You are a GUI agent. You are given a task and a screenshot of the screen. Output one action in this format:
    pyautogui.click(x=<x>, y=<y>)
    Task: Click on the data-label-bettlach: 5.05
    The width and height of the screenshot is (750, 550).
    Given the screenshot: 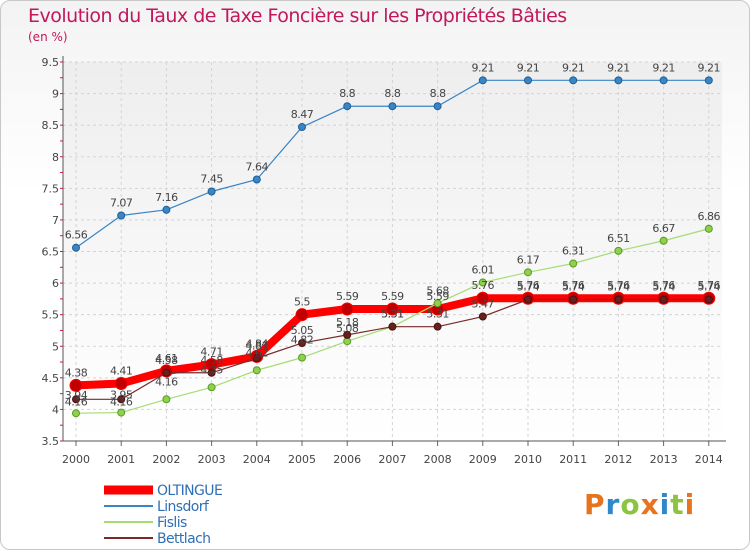 What is the action you would take?
    pyautogui.click(x=302, y=330)
    